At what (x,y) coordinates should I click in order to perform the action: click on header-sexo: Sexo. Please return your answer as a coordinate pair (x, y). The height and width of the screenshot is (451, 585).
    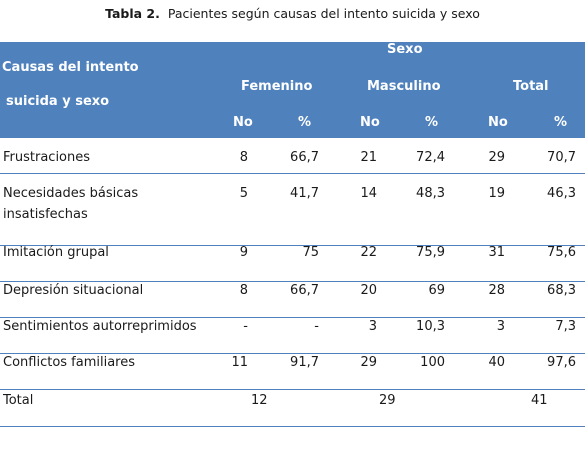
    Looking at the image, I should click on (405, 49).